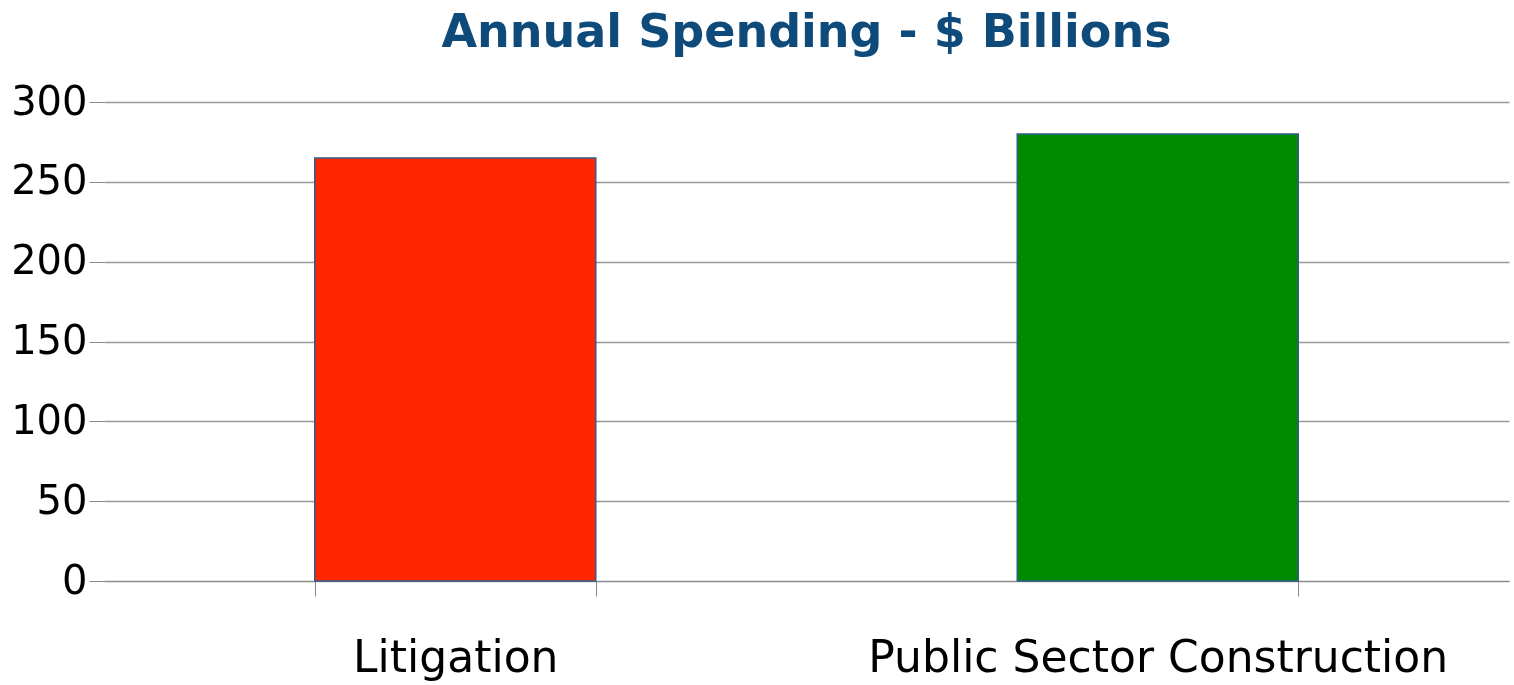 This screenshot has width=1514, height=685. Describe the element at coordinates (49, 100) in the screenshot. I see `y-tick-label: 300` at that location.